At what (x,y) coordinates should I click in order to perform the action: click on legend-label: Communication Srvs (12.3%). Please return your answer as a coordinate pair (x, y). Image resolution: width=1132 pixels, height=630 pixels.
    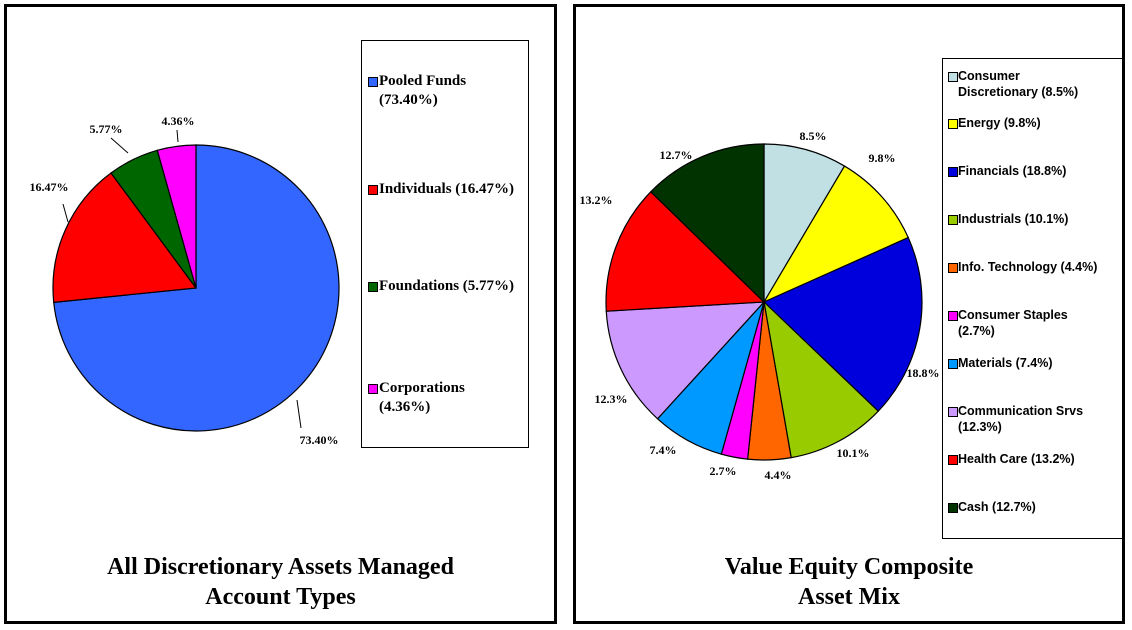
    Looking at the image, I should click on (1021, 419).